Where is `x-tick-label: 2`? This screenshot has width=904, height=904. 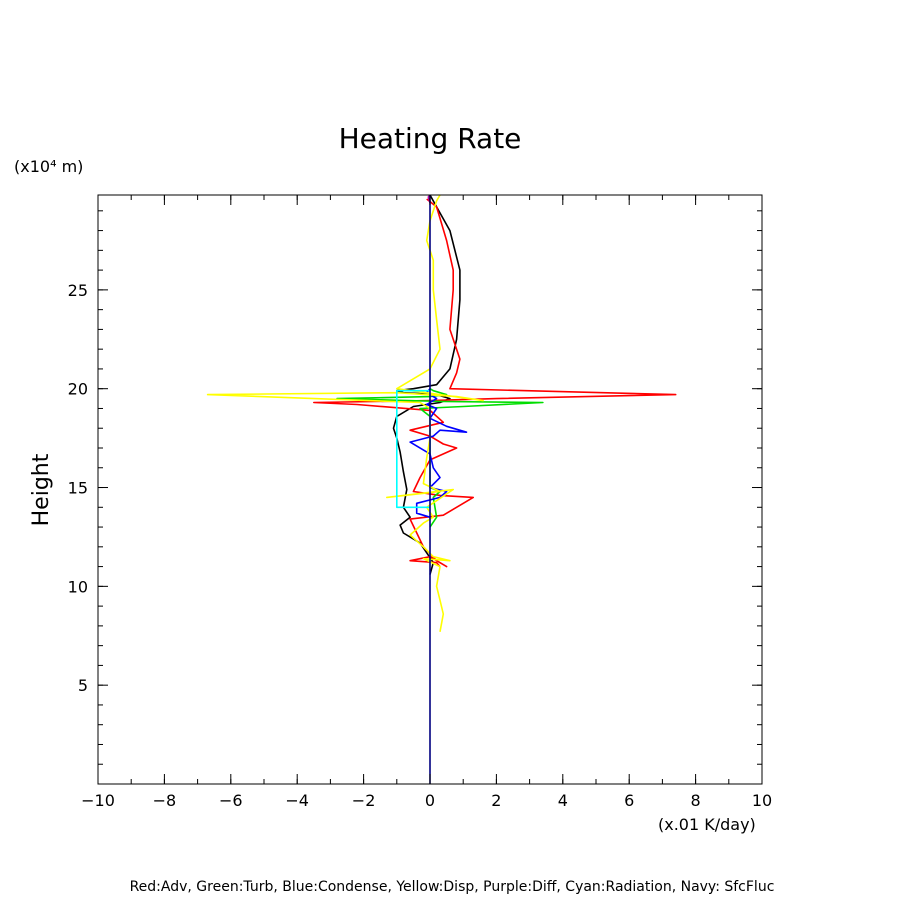 x-tick-label: 2 is located at coordinates (496, 800).